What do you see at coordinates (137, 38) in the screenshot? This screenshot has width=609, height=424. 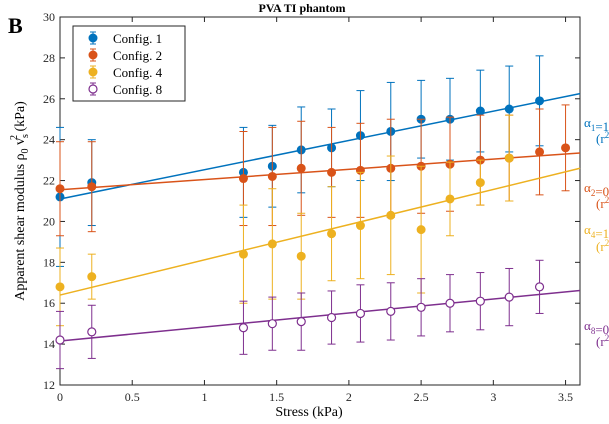 I see `legend-label: Config. 1` at bounding box center [137, 38].